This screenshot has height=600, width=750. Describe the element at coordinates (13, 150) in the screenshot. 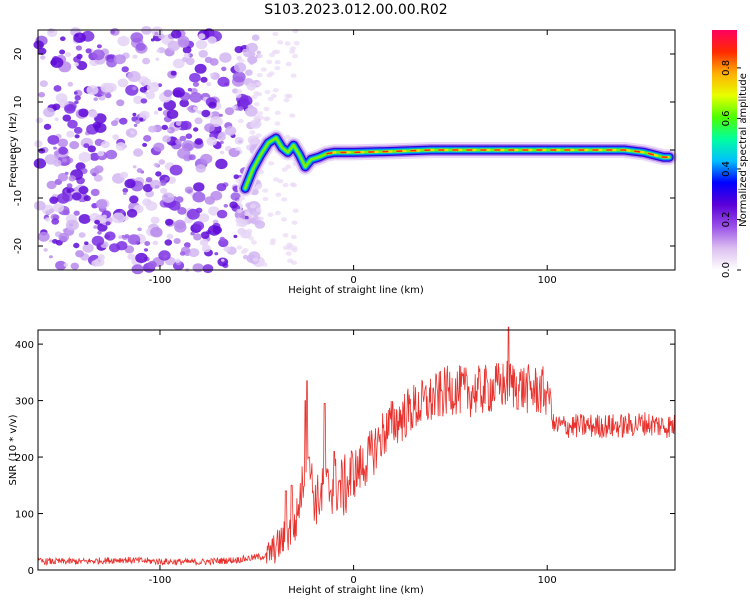

I see `spectrogram-y-axis-label: Frequency (Hz)` at that location.